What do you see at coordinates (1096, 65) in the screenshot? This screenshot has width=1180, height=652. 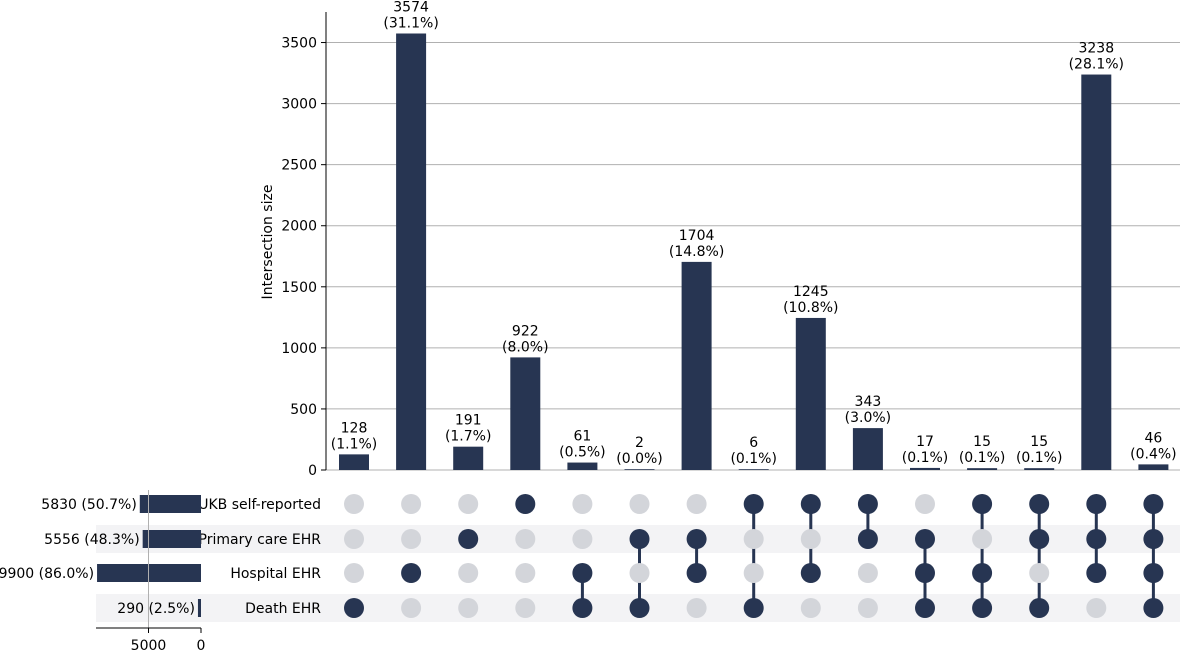 I see `bar-percent-label: (28.1%)` at bounding box center [1096, 65].